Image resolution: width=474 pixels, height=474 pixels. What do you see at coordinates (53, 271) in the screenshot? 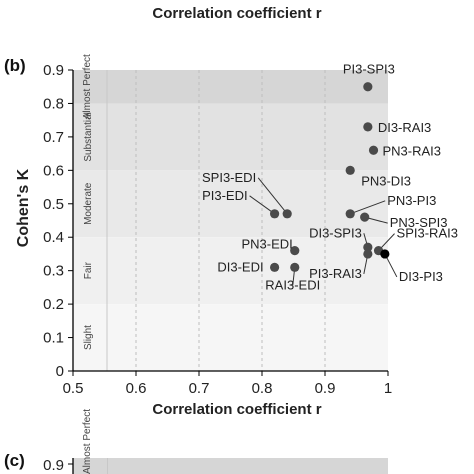
I see `y-tick-label: 0.3` at bounding box center [53, 271].